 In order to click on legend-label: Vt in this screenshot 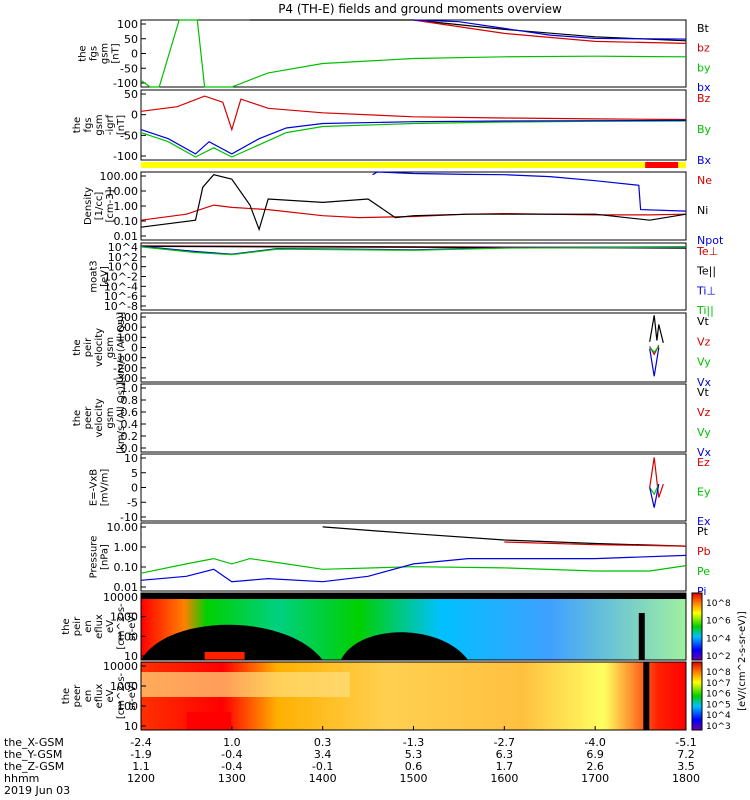, I will do `click(703, 392)`.